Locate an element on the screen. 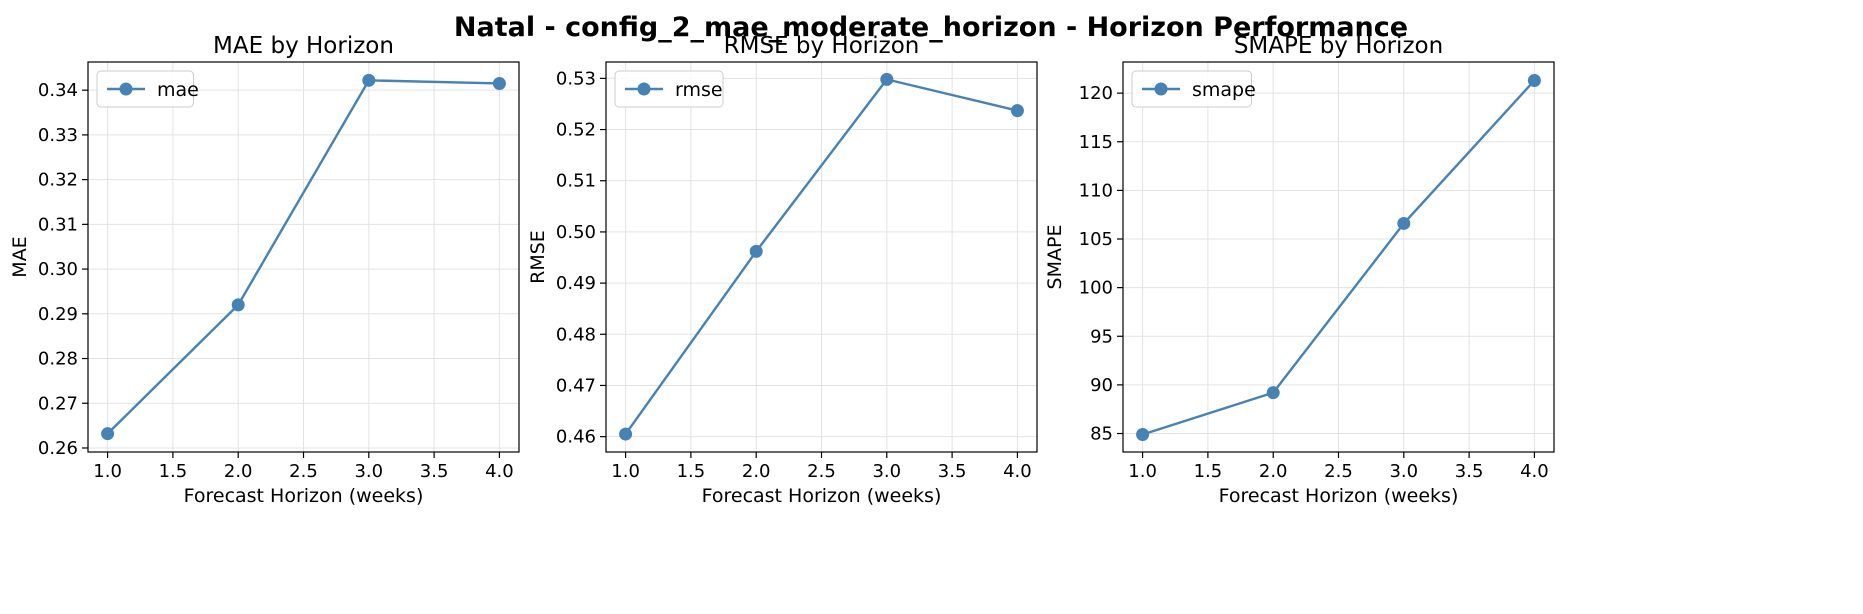  y-tick-label: 0.48 is located at coordinates (576, 334).